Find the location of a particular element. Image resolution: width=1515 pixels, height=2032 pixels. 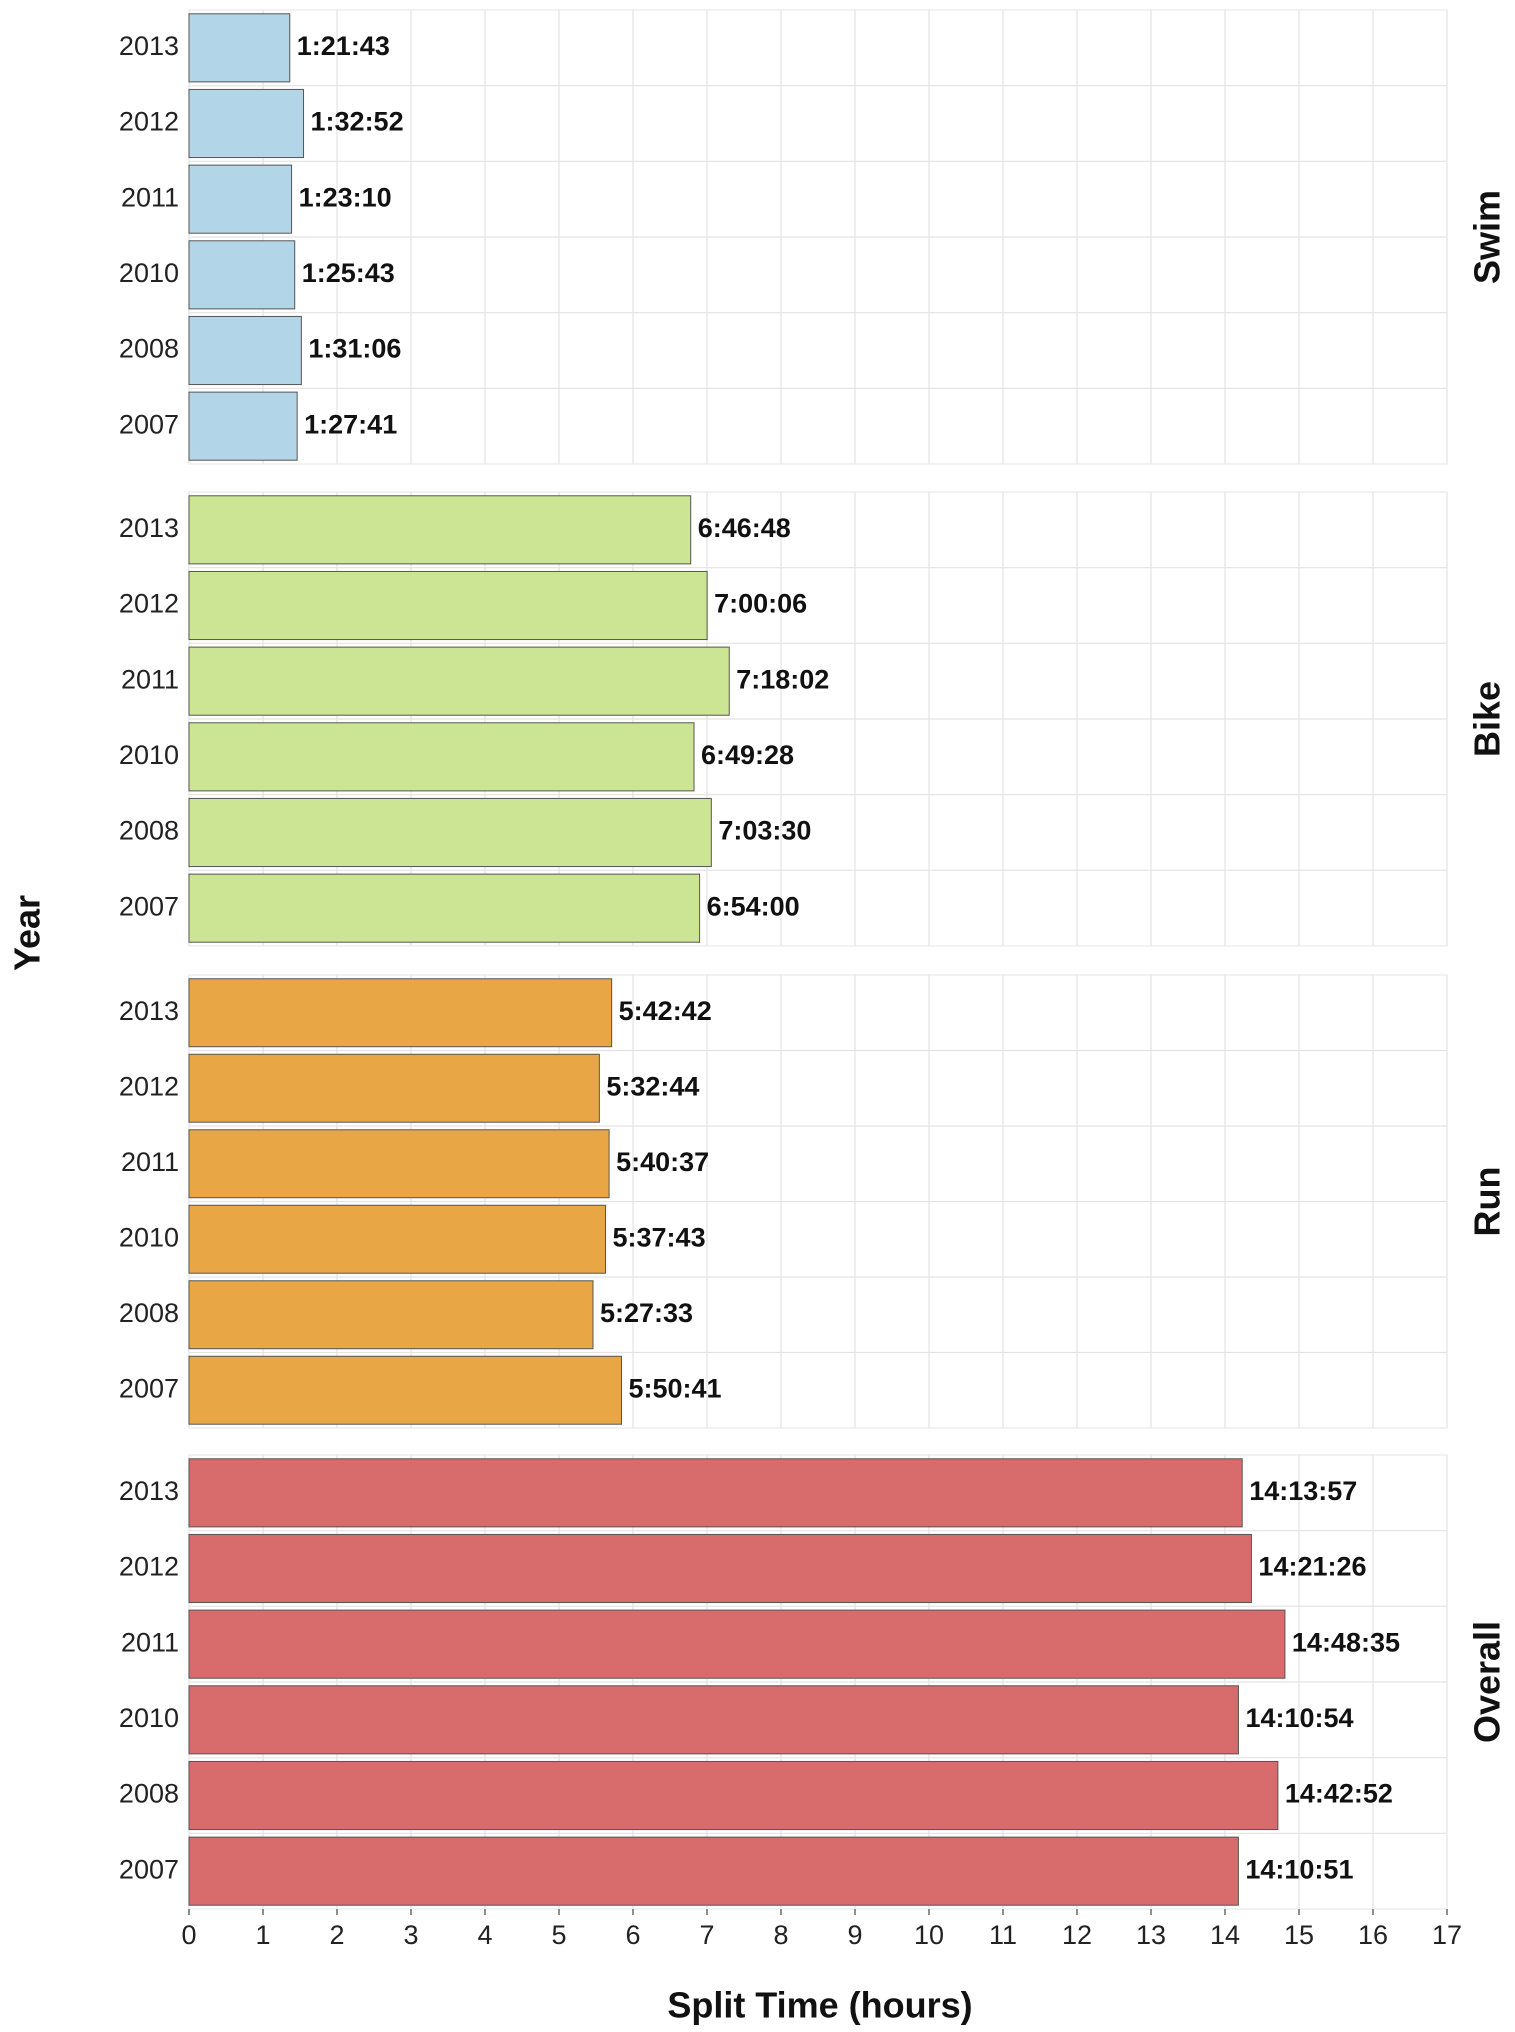

x-tick-label: 17 is located at coordinates (1447, 1935).